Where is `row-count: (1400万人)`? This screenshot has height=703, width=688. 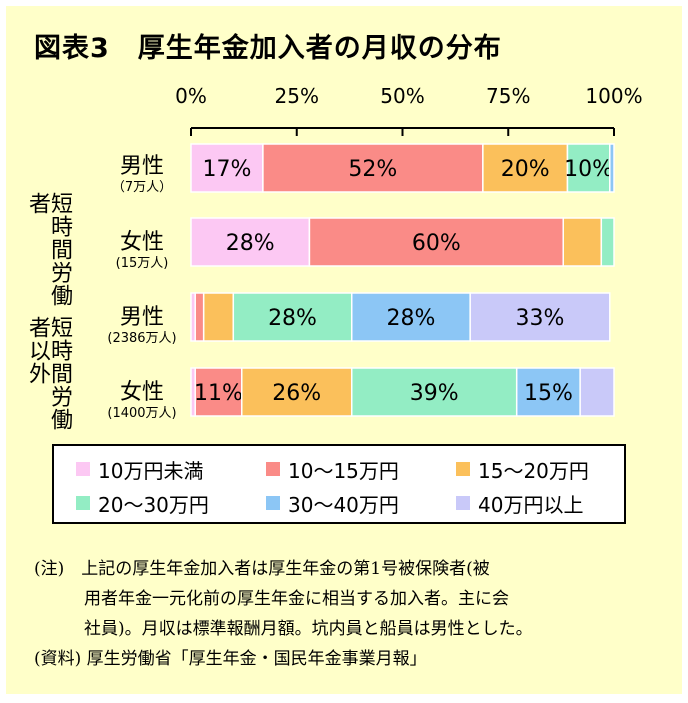
row-count: (1400万人) is located at coordinates (142, 413).